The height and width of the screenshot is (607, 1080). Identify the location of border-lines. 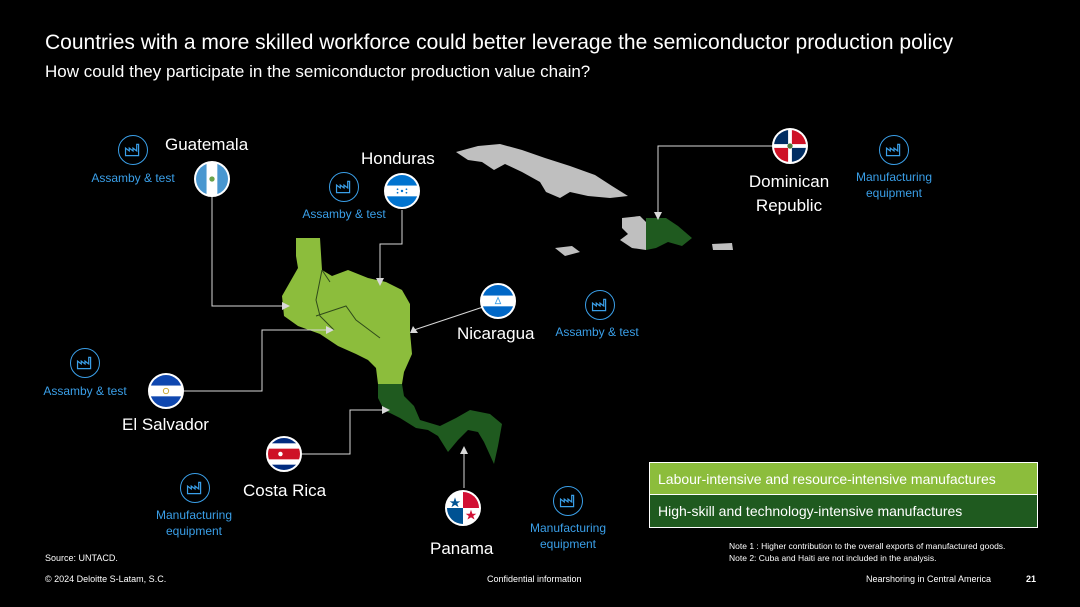
(348, 304).